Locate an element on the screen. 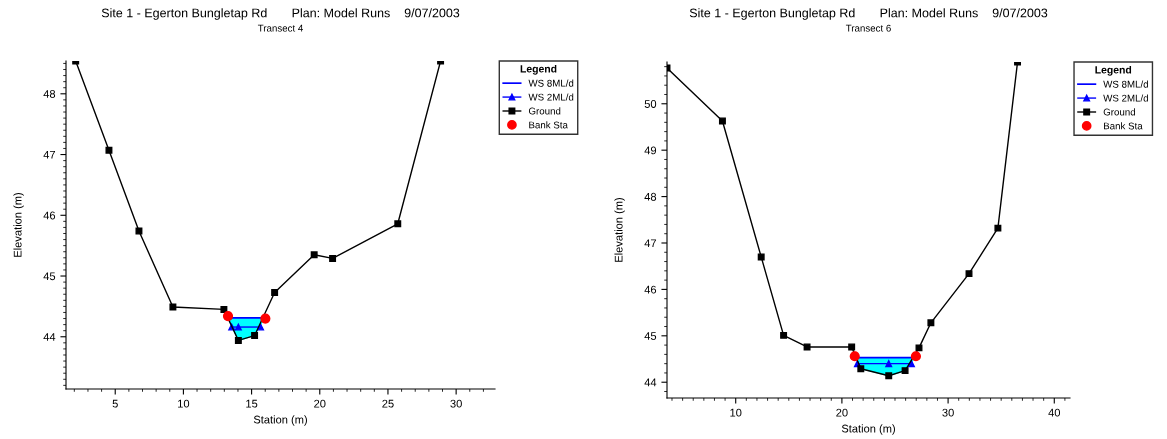 This screenshot has height=439, width=1167. x-tick-label: 40 is located at coordinates (1054, 412).